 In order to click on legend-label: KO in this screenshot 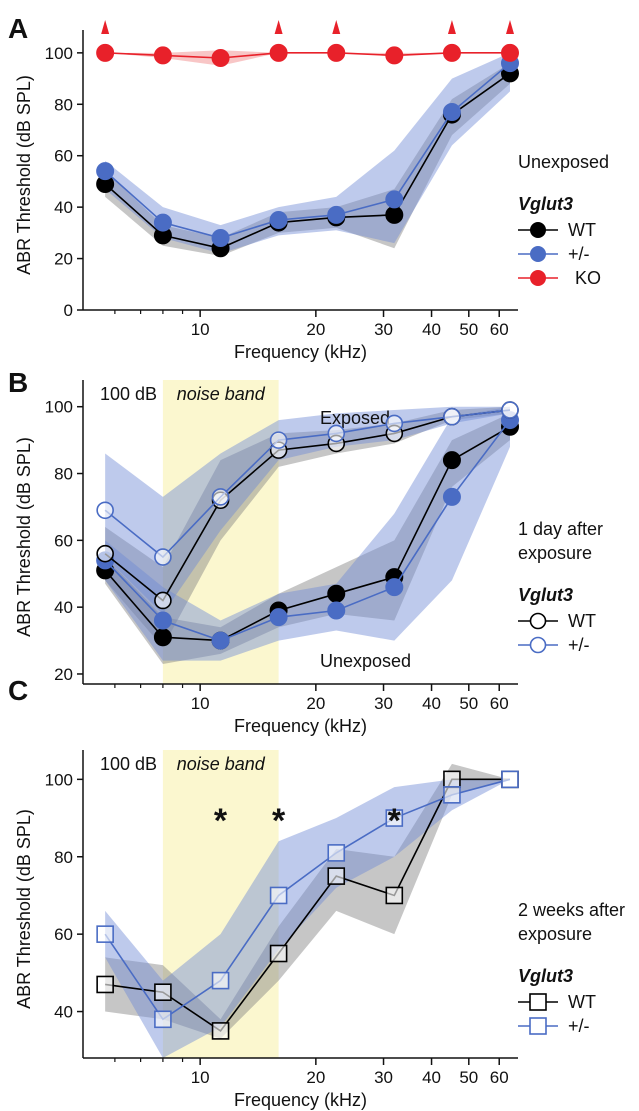, I will do `click(588, 278)`.